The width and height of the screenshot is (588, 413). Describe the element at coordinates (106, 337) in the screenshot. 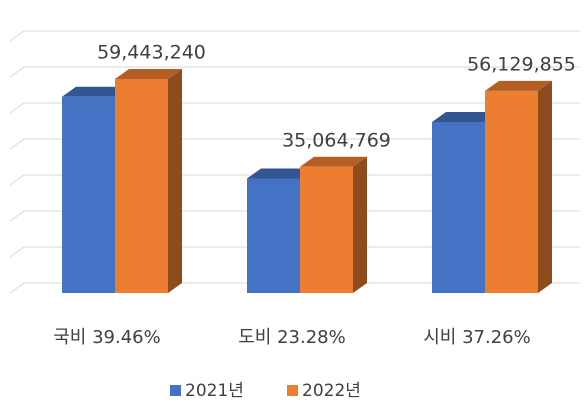

I see `x-tick-label: 국비 39.46%` at that location.